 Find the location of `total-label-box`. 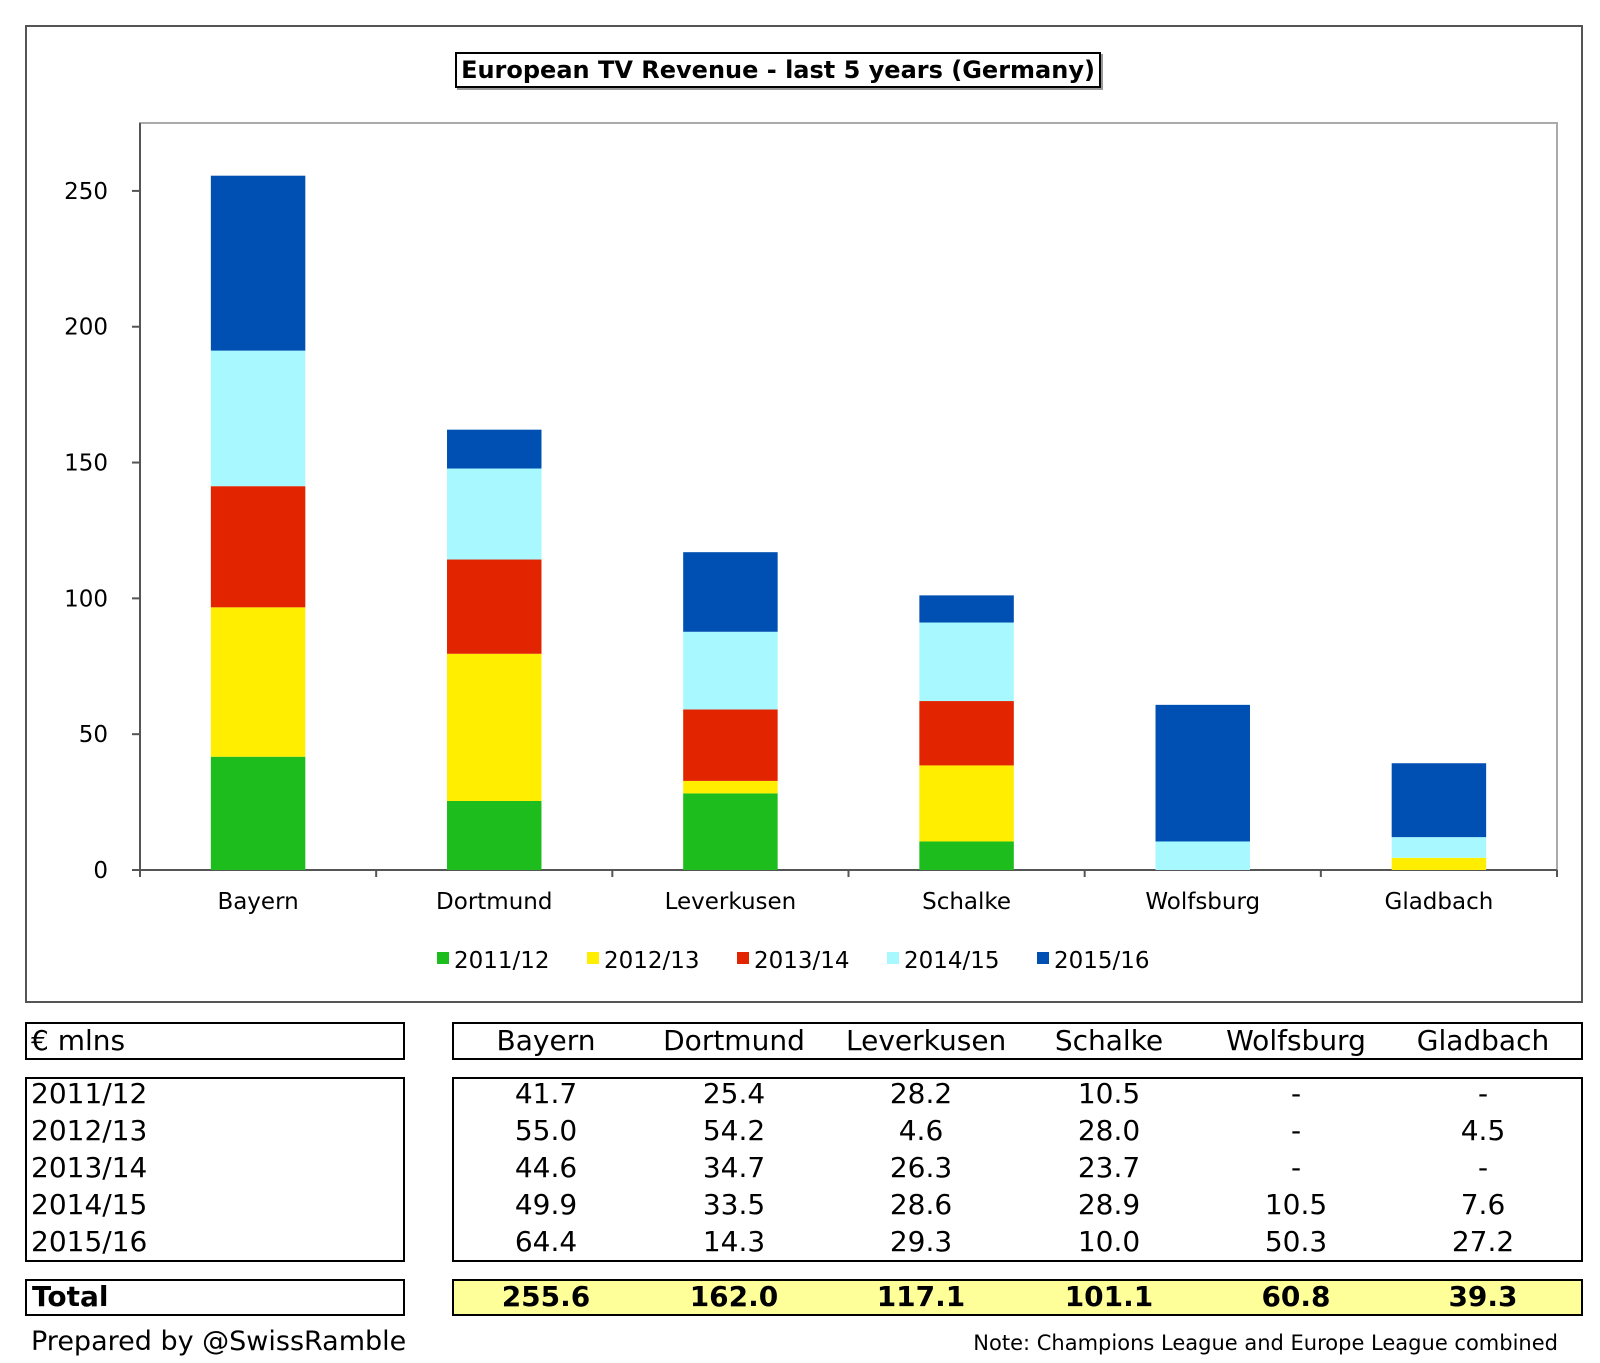

total-label-box is located at coordinates (215, 1297).